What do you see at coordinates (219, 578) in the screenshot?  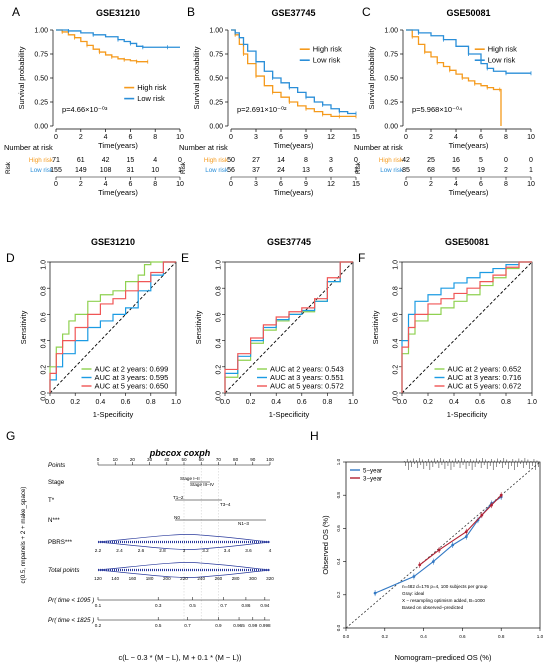 I see `total-tick-label: 260` at bounding box center [219, 578].